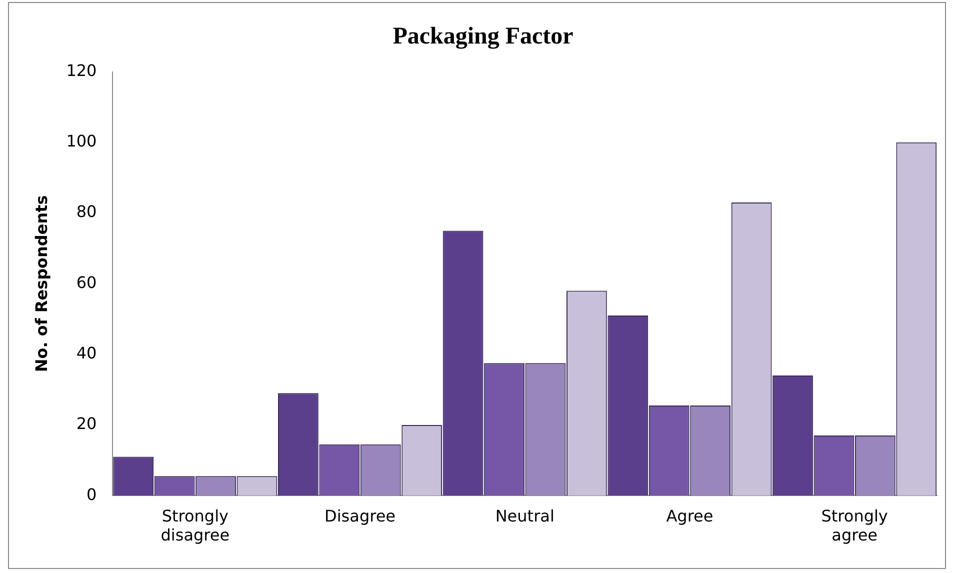  What do you see at coordinates (41, 283) in the screenshot?
I see `y-axis-title: No. of Respondents` at bounding box center [41, 283].